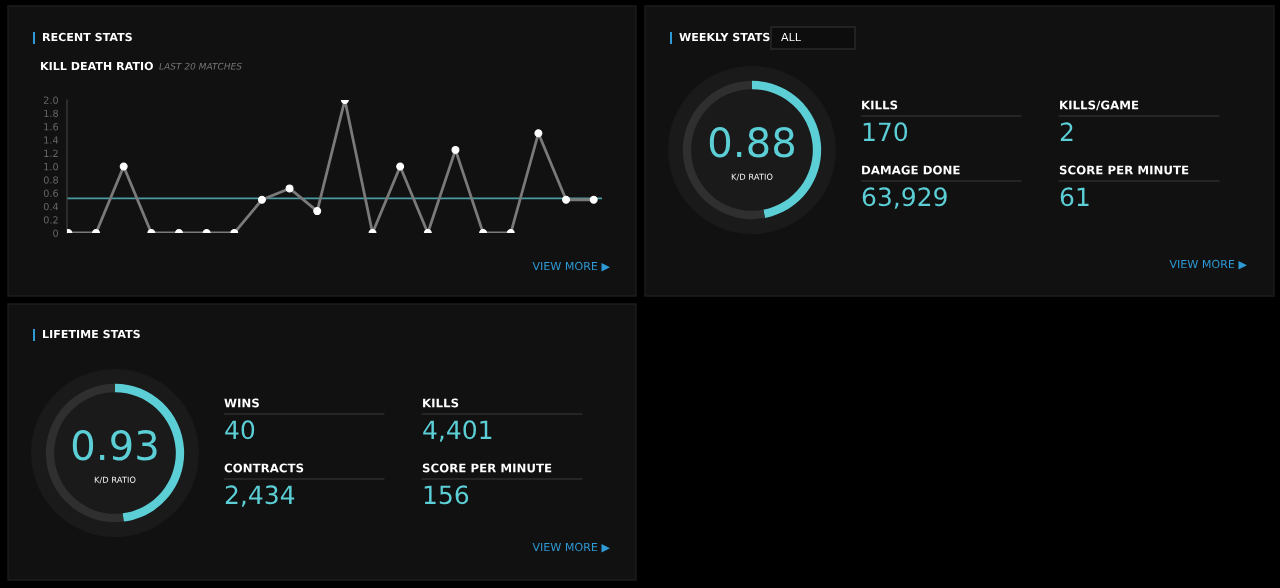  I want to click on text: 0.88, so click(752, 142).